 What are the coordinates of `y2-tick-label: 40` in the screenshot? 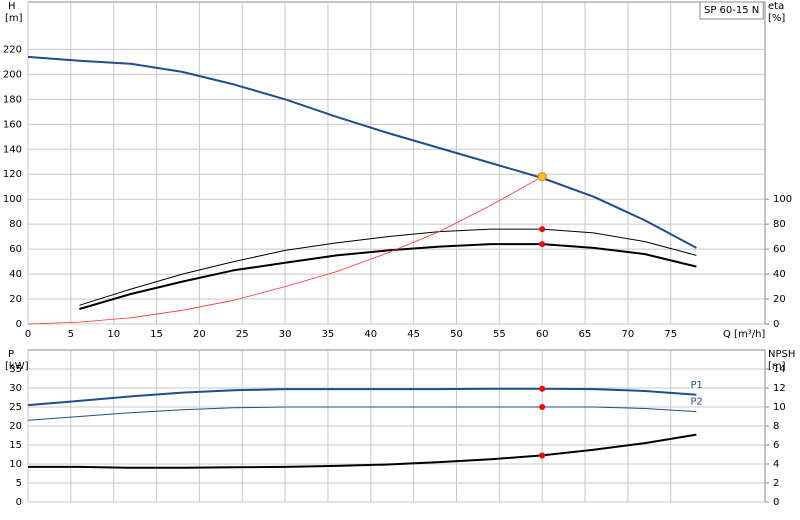 It's located at (779, 274).